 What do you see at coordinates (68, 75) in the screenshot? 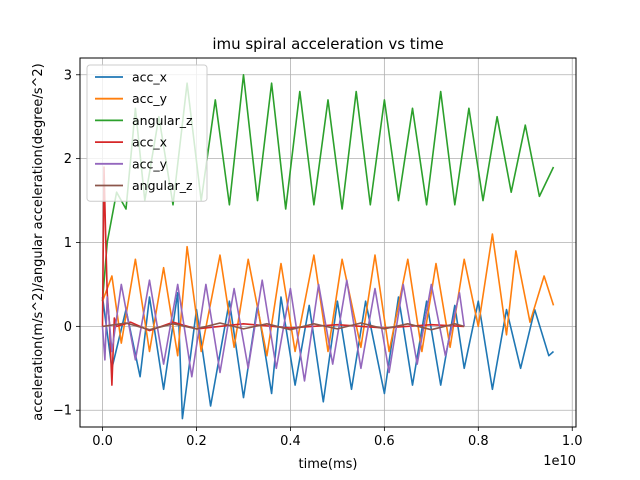
I see `y-tick-label: 3` at bounding box center [68, 75].